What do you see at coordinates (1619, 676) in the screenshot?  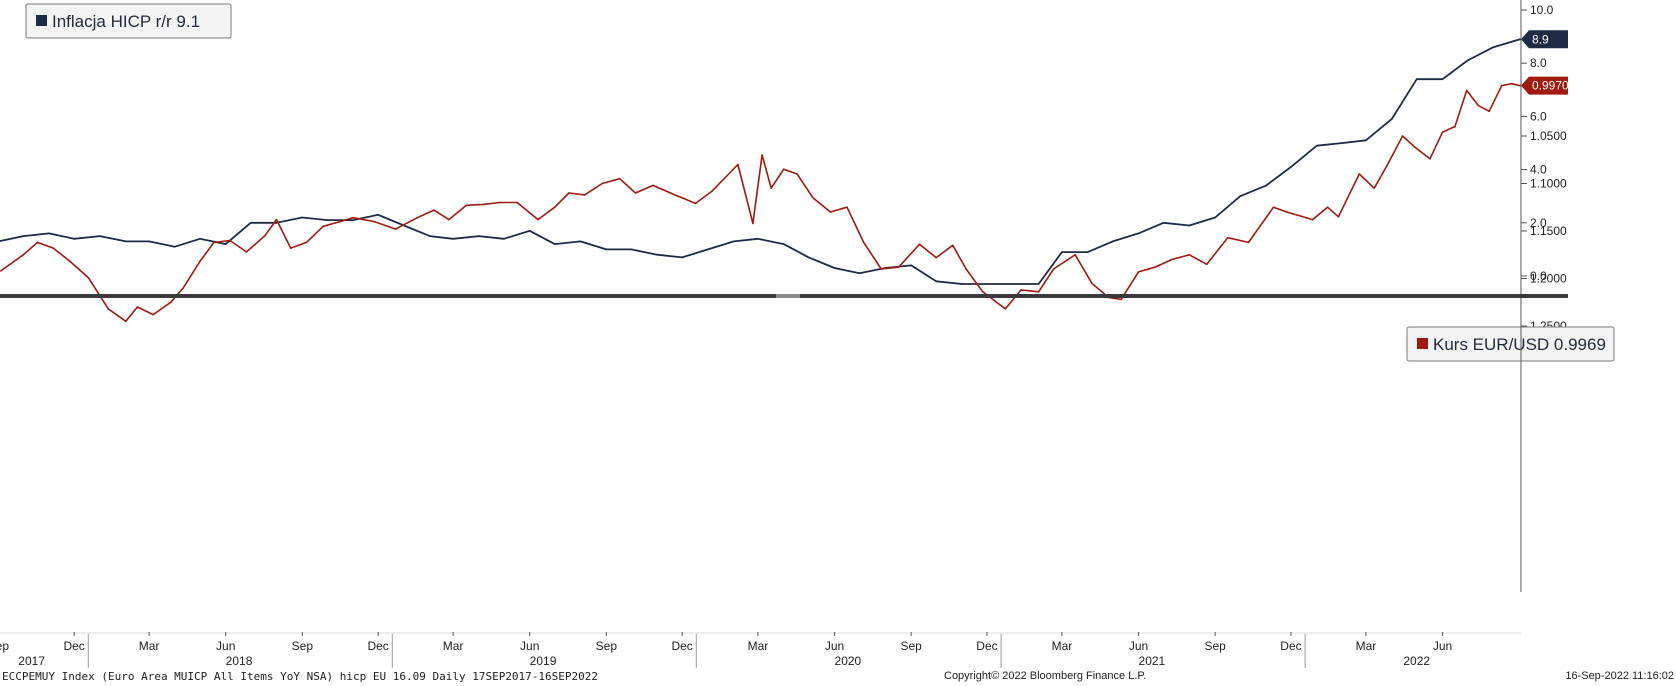 I see `footer-timestamp: 16-Sep-2022 11:16:02` at bounding box center [1619, 676].